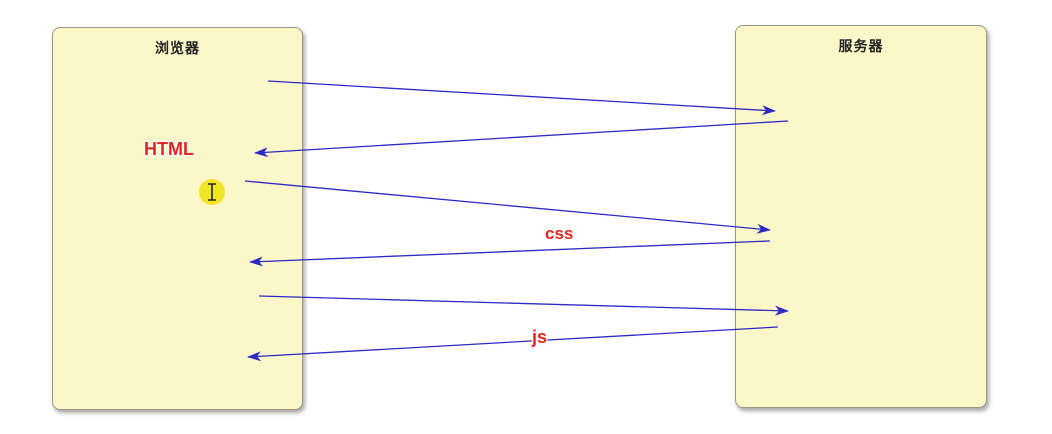  I want to click on server-title: 服务器, so click(861, 47).